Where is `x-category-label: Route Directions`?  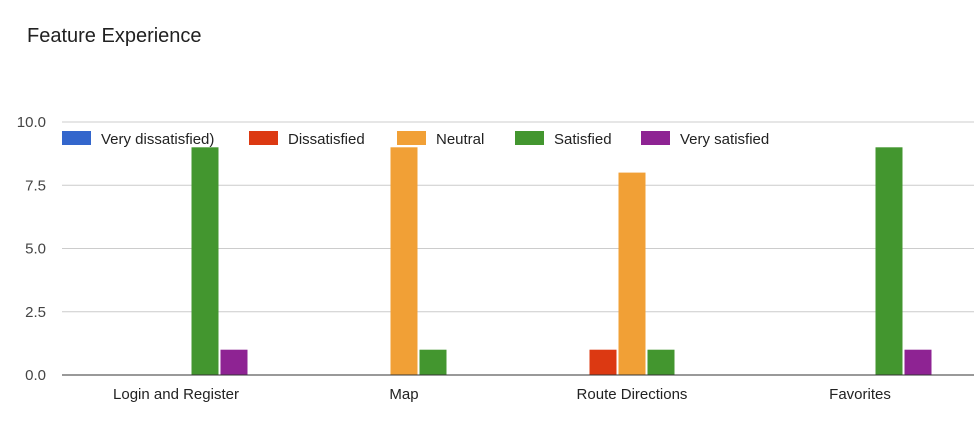
x-category-label: Route Directions is located at coordinates (632, 394).